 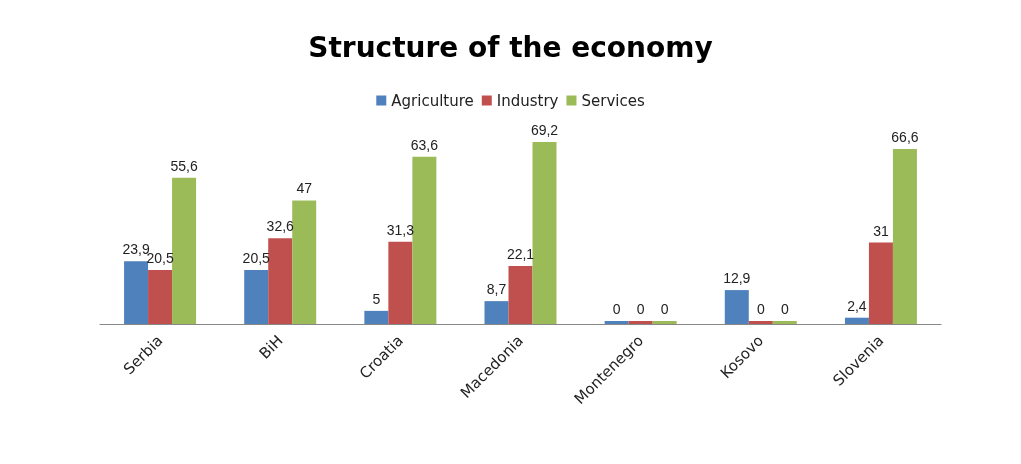 What do you see at coordinates (510, 47) in the screenshot?
I see `chart-title: Structure of the economy` at bounding box center [510, 47].